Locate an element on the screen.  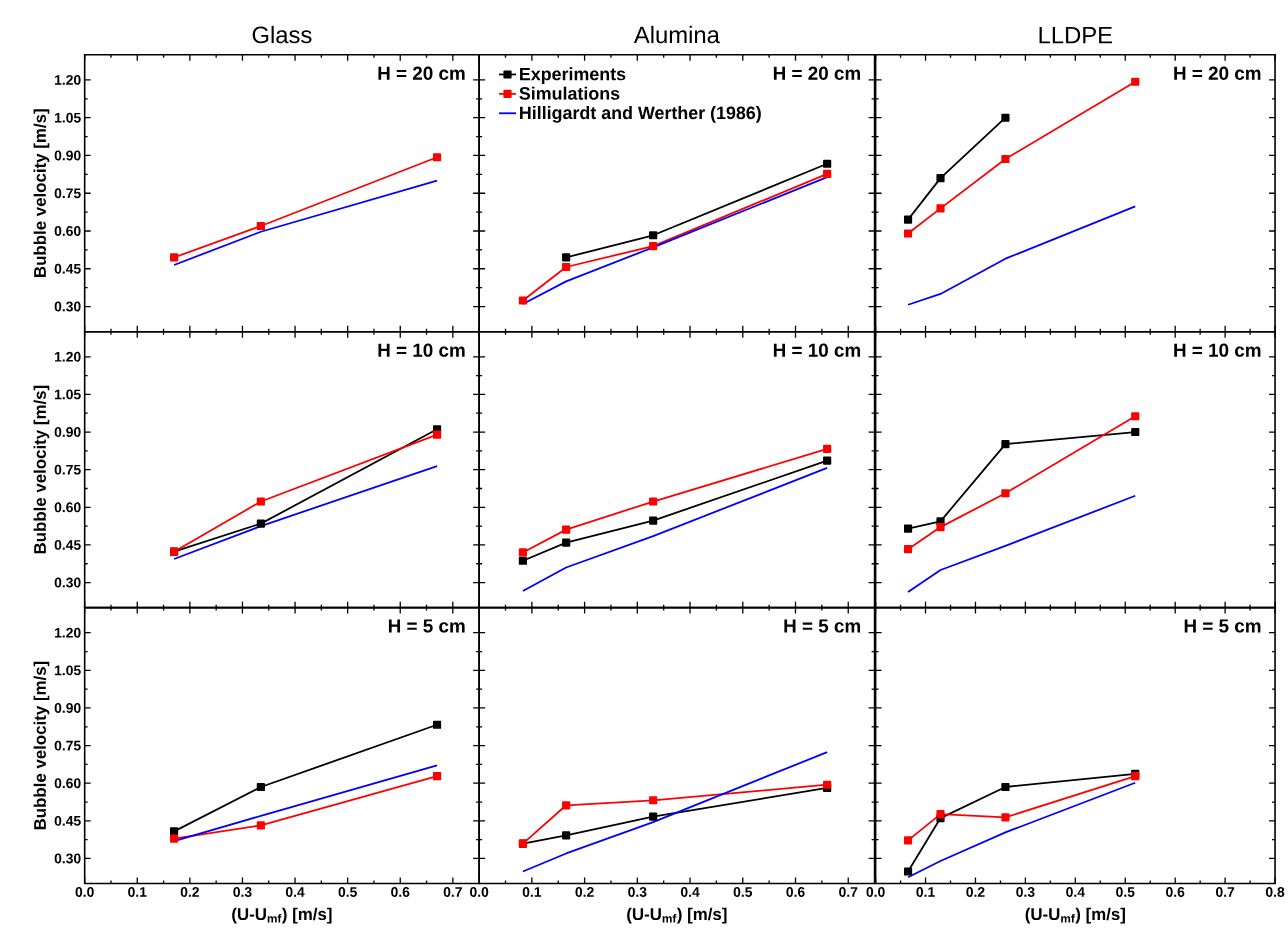
x-tick-label: 0.8 is located at coordinates (1275, 891).